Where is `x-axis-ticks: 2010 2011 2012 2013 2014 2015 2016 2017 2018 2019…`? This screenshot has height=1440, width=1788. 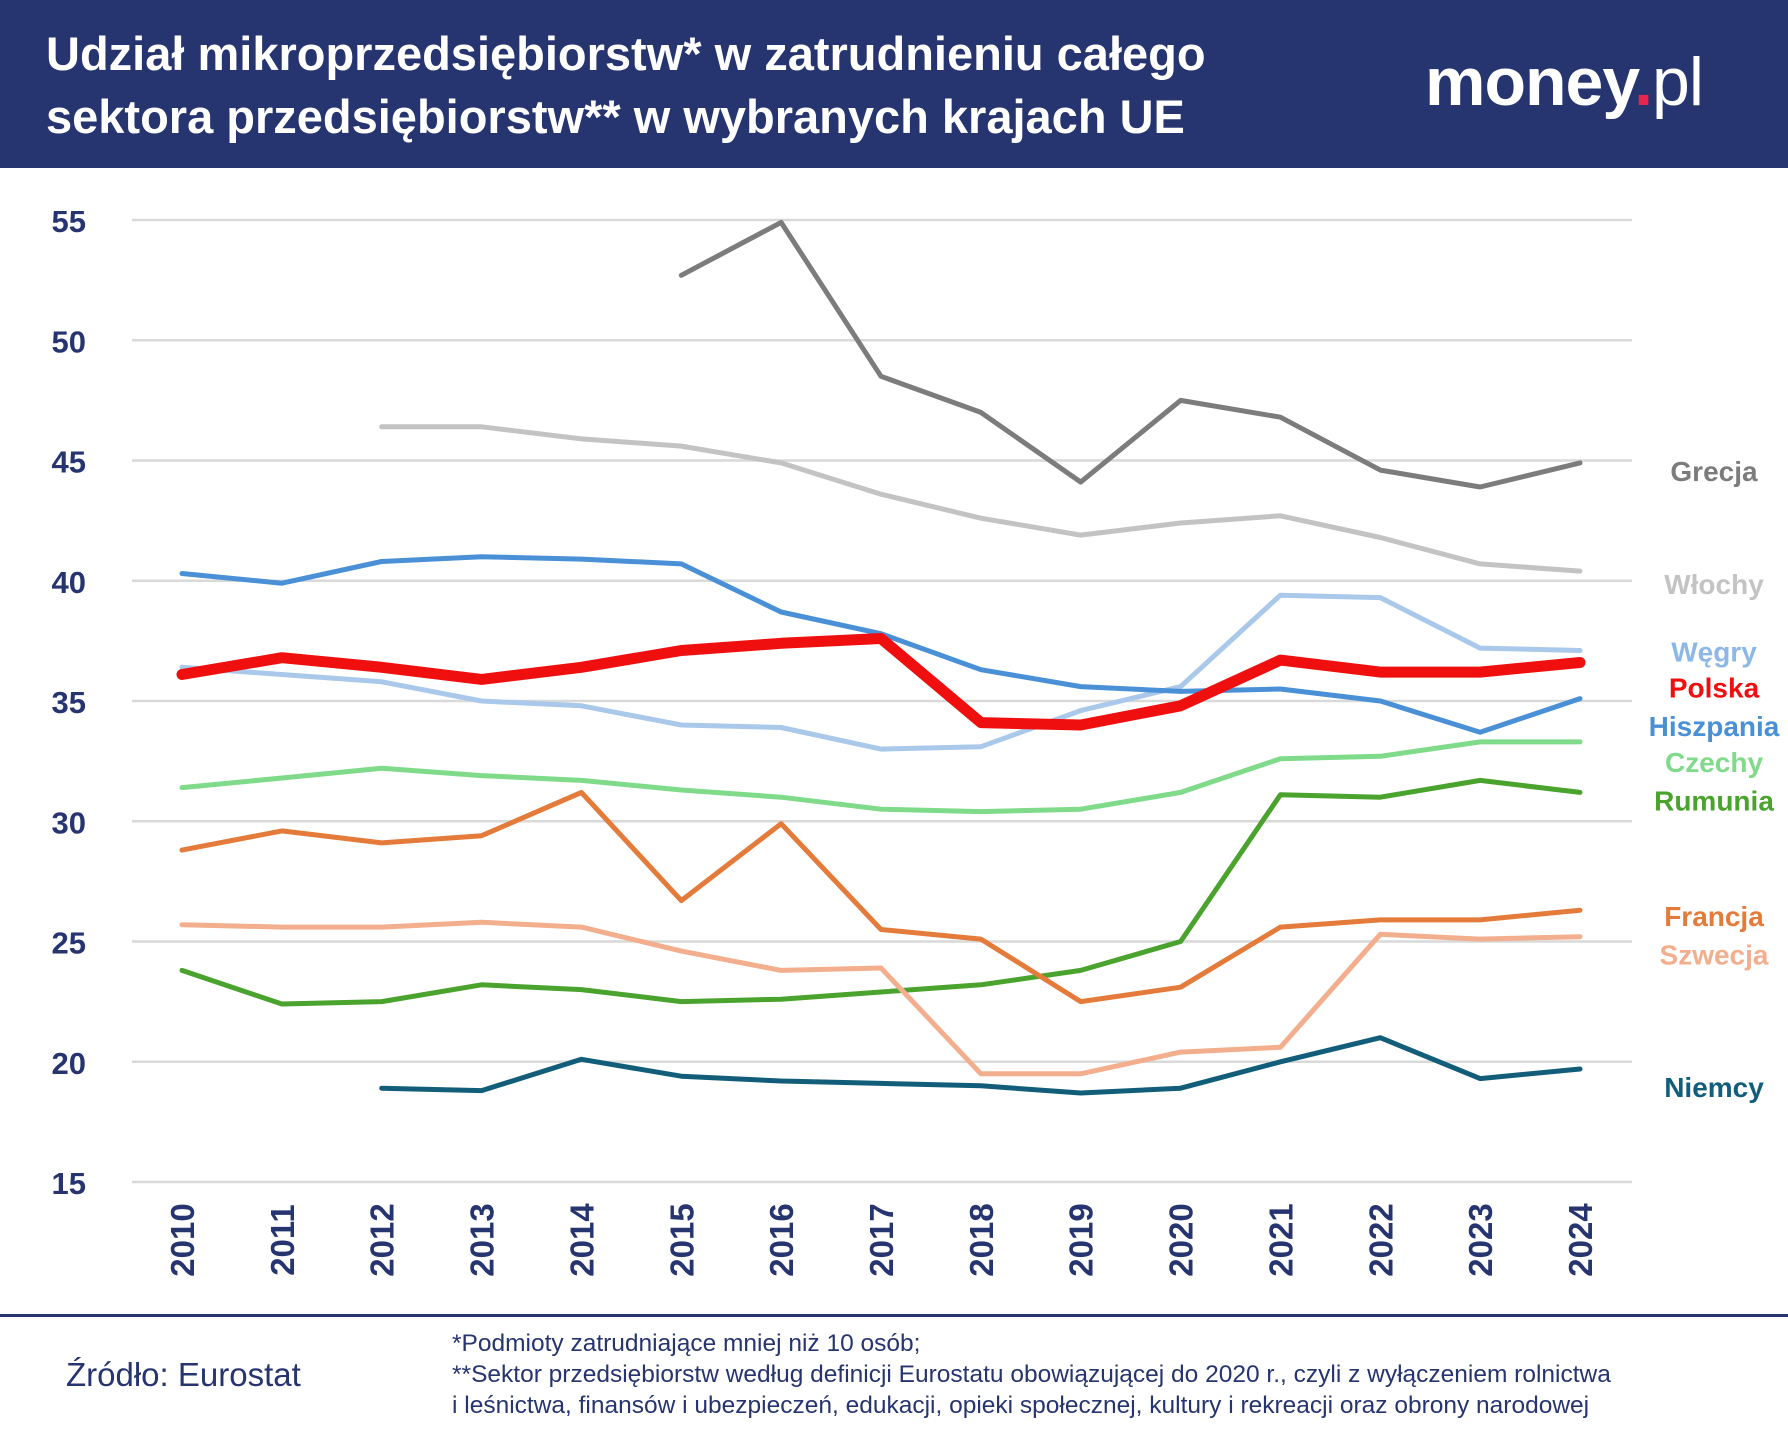 x-axis-ticks: 2010 2011 2012 2013 2014 2015 2016 2017 2018 2019… is located at coordinates (881, 1240).